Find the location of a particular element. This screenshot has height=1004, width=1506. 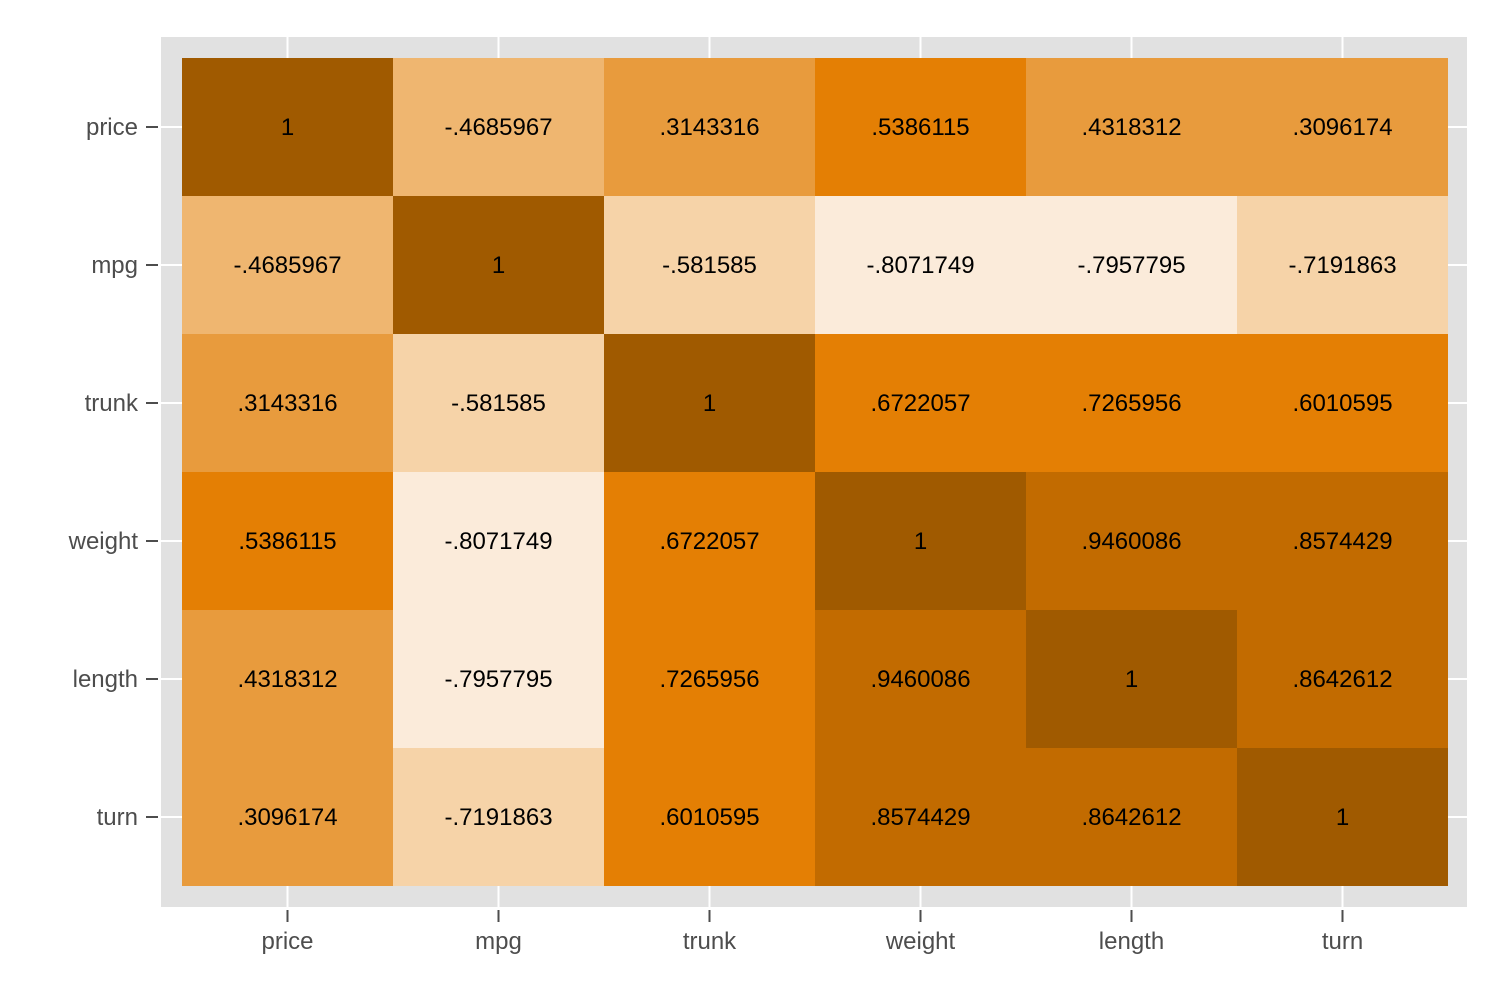

heatmap-cell-mpg-mpg is located at coordinates (498, 265).